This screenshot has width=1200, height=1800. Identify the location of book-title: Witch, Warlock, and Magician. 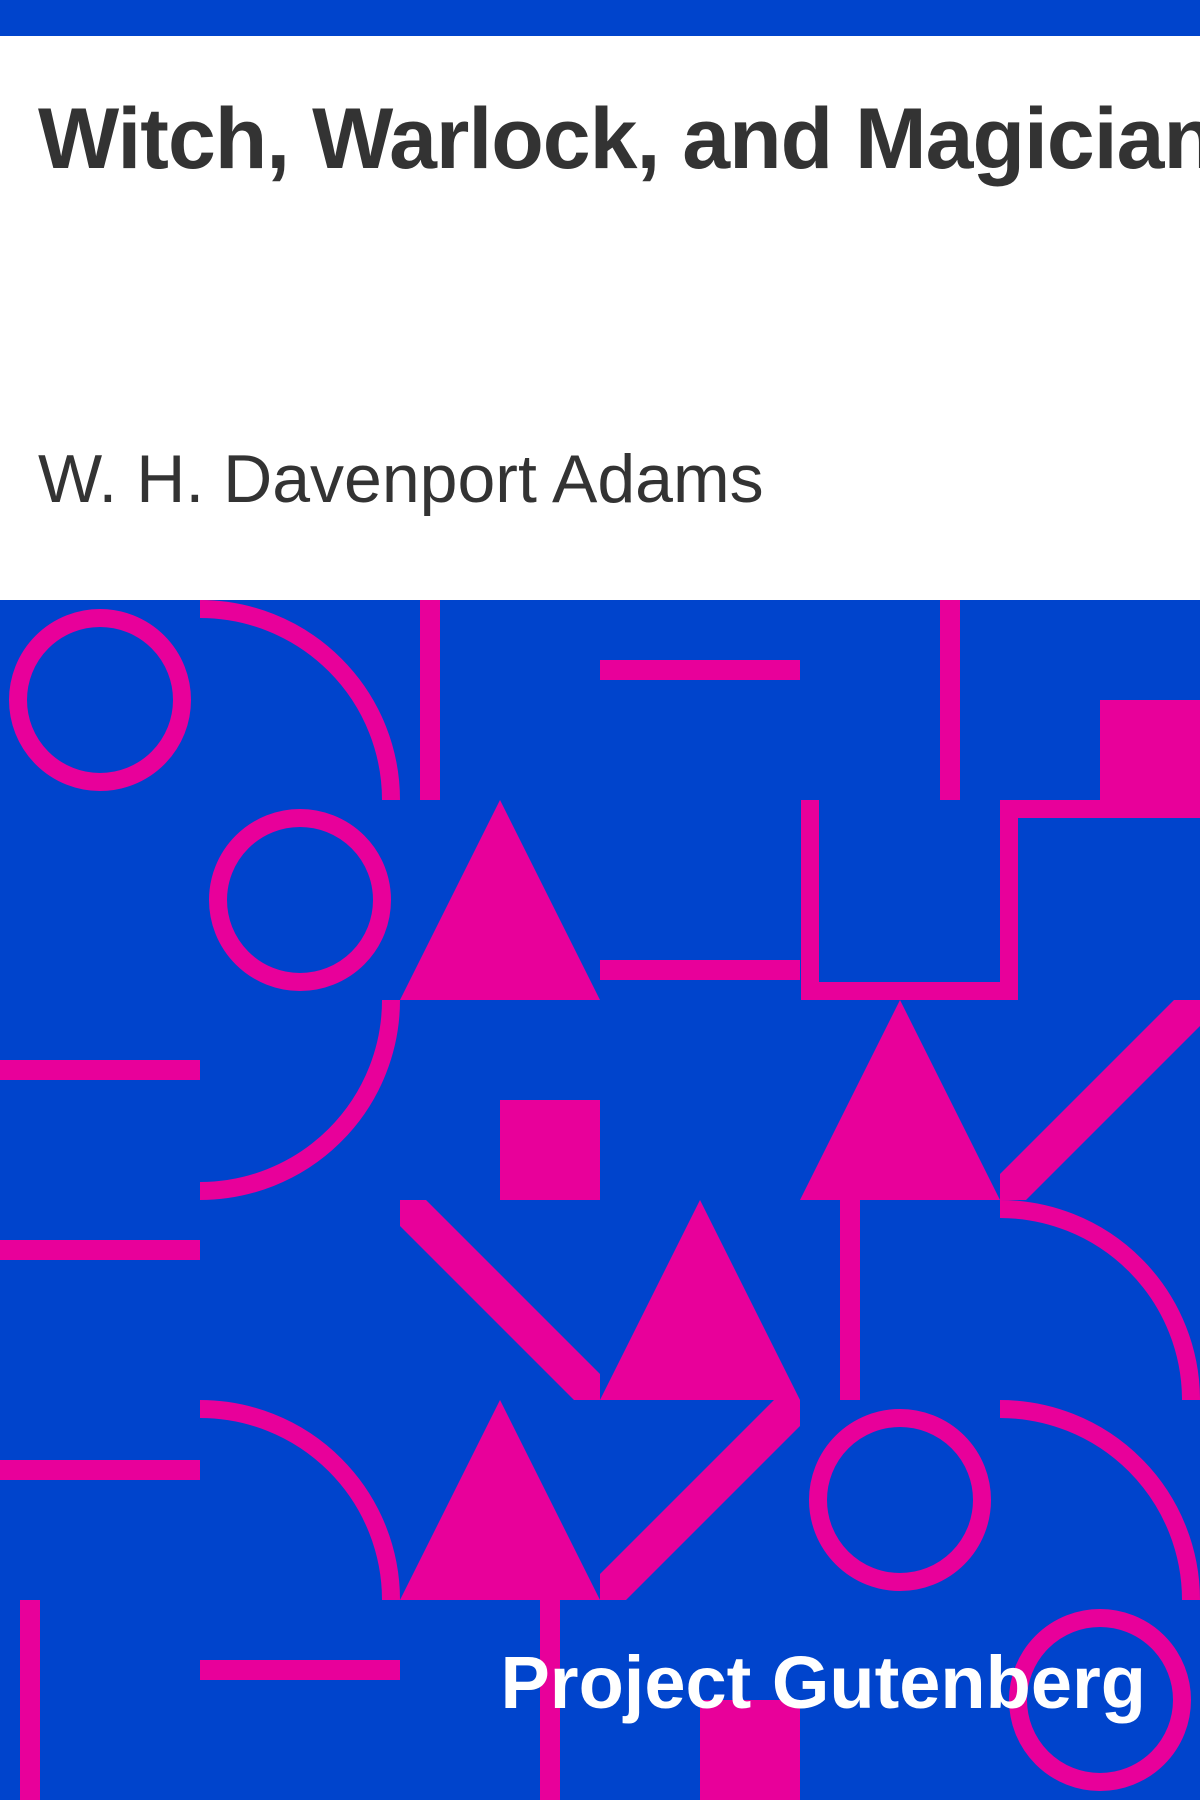
(619, 139).